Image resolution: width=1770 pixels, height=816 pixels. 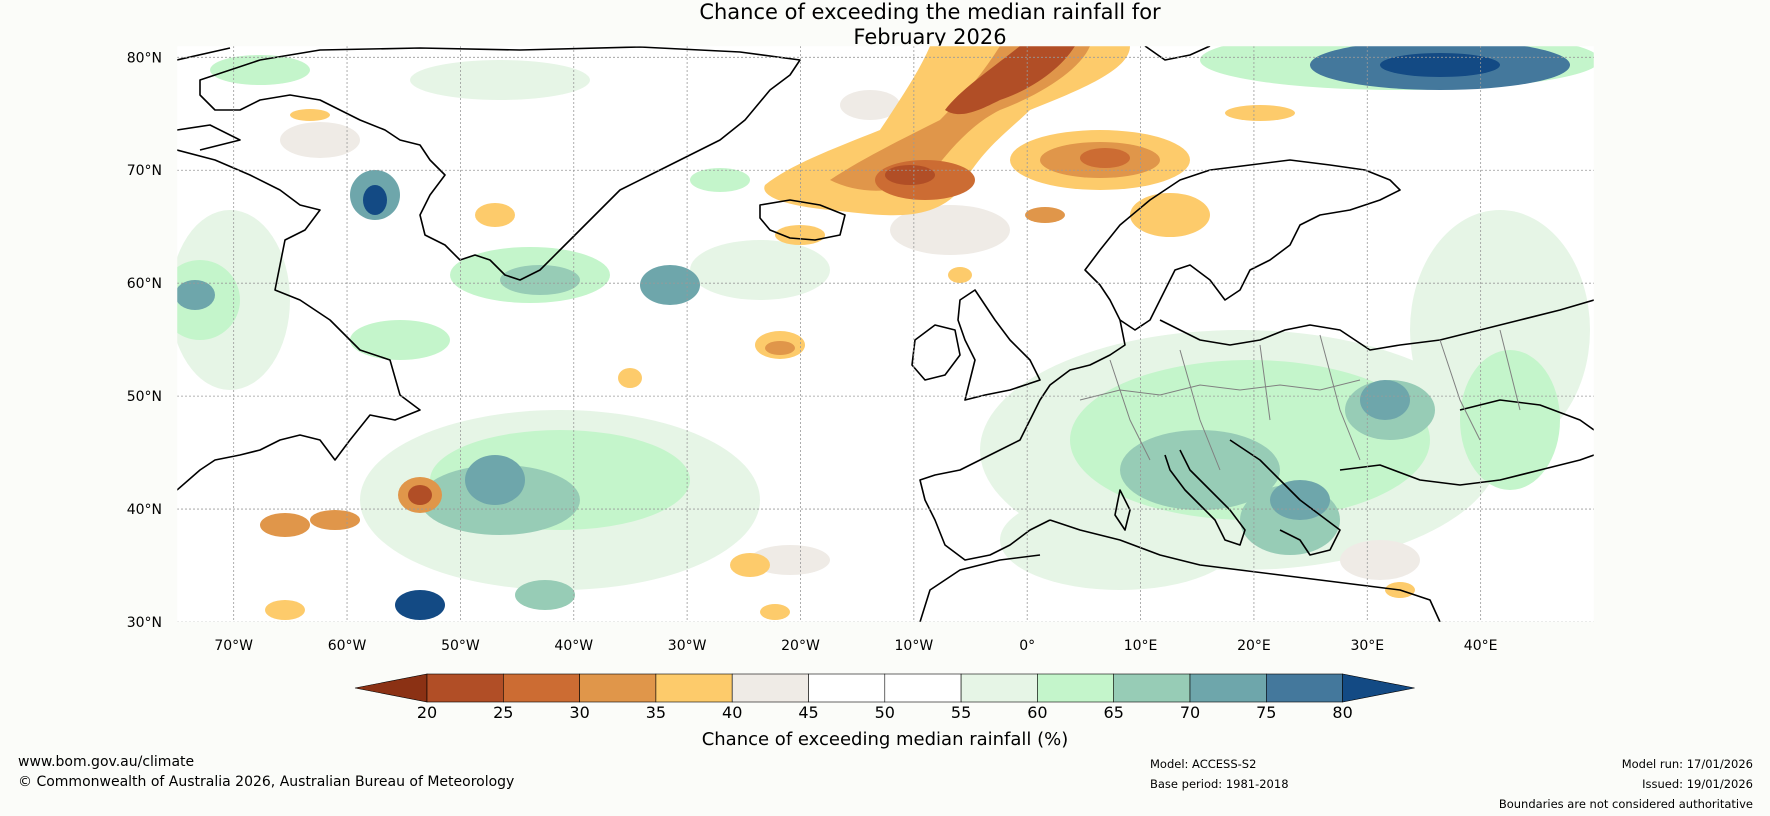 What do you see at coordinates (233, 646) in the screenshot?
I see `lon-label: 70°W` at bounding box center [233, 646].